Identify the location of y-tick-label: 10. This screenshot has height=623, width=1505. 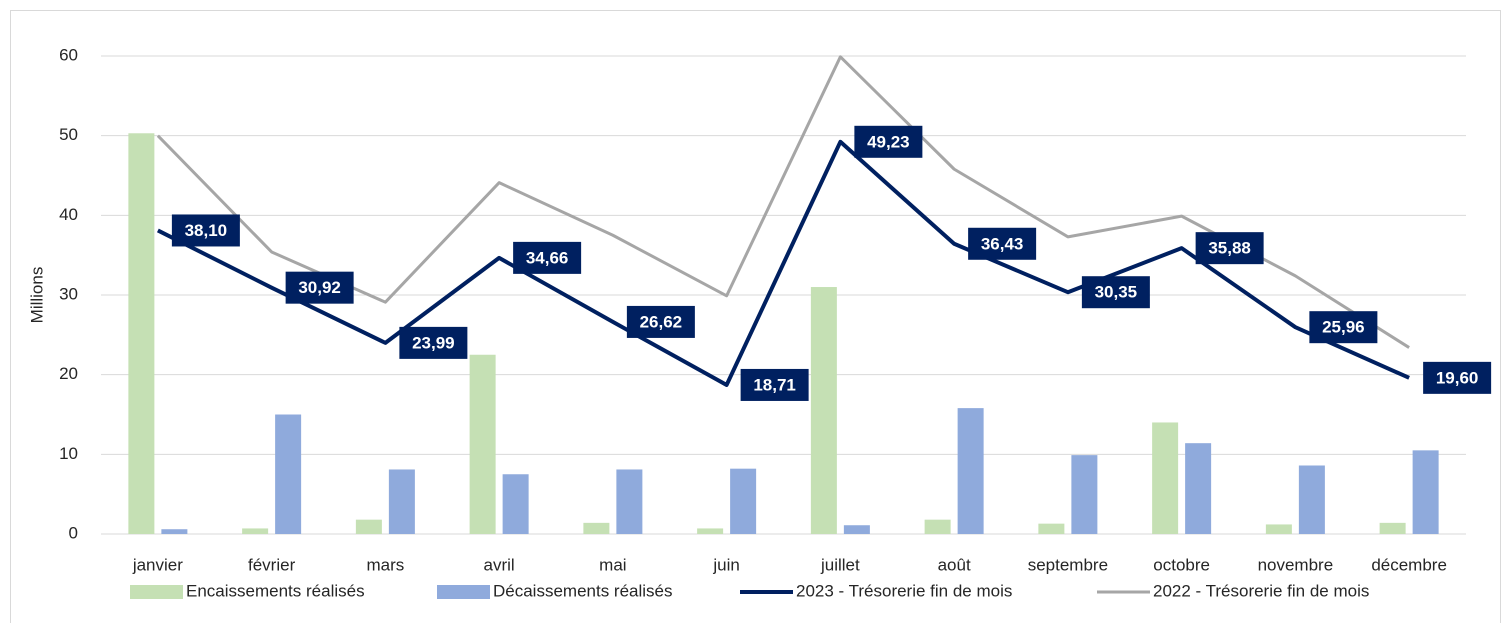
(68, 453).